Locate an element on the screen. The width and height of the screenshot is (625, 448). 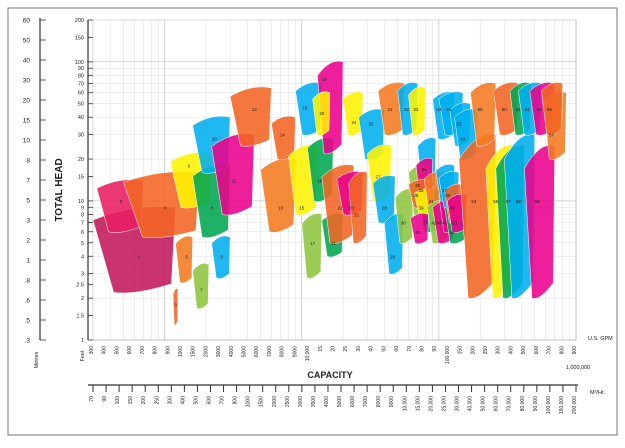
pump-region-label: 61 is located at coordinates (519, 109).